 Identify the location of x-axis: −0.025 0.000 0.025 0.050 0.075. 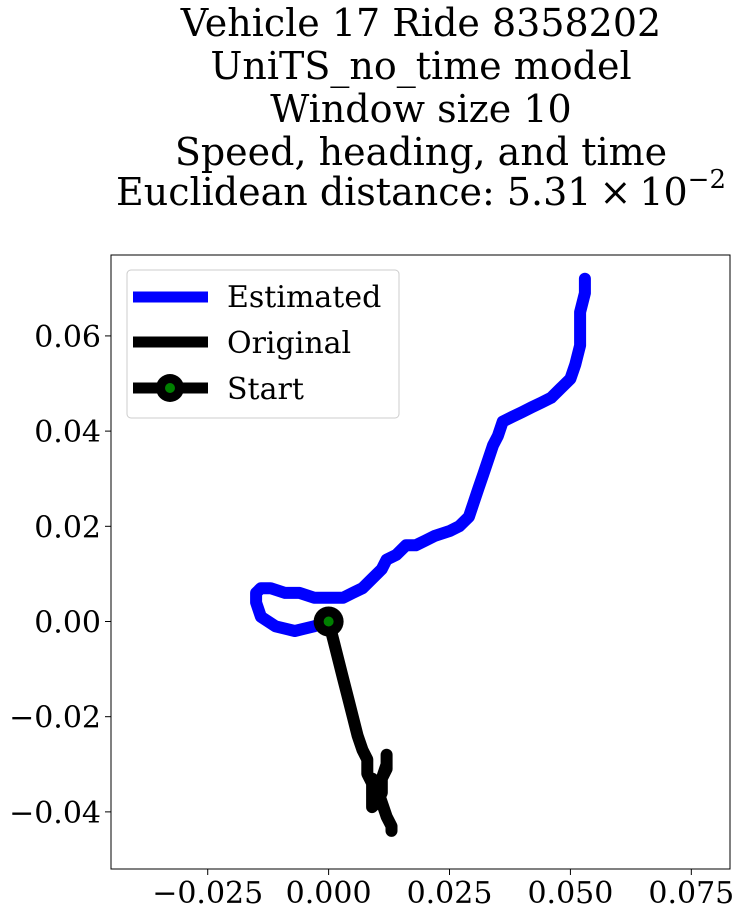
(443, 890).